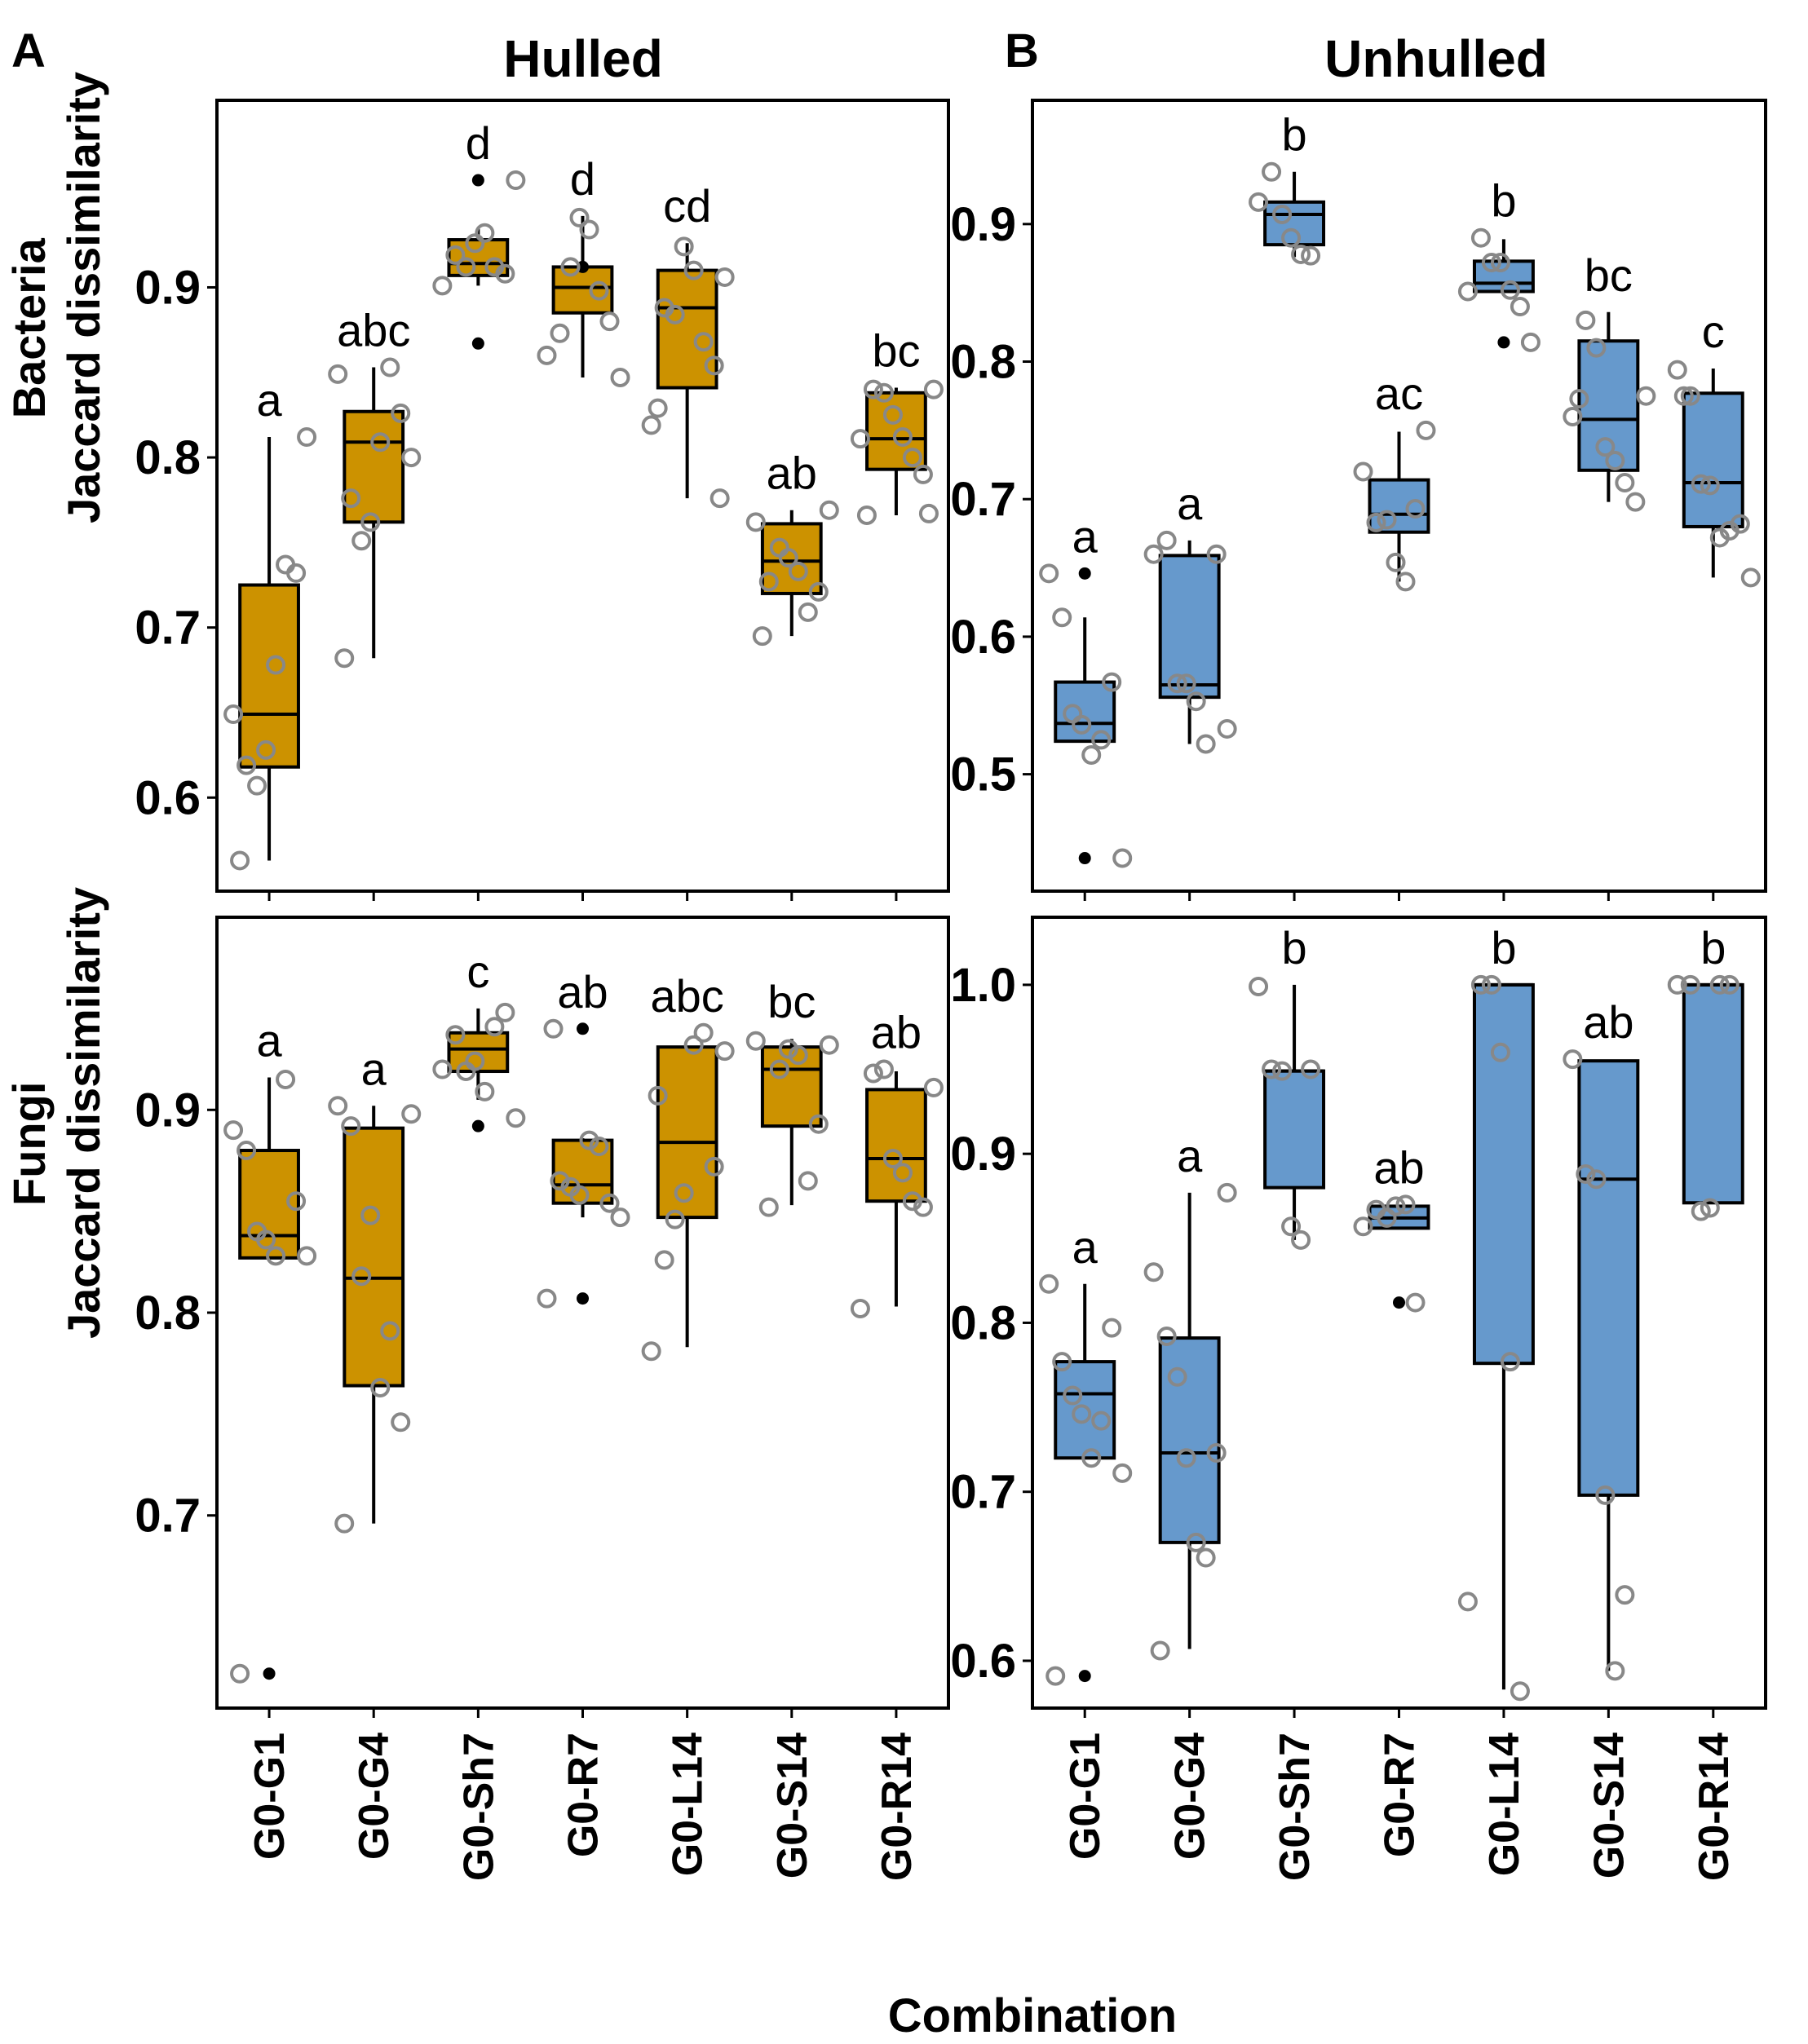 The width and height of the screenshot is (1808, 2044). Describe the element at coordinates (168, 457) in the screenshot. I see `y-tick-label: 0.8` at that location.